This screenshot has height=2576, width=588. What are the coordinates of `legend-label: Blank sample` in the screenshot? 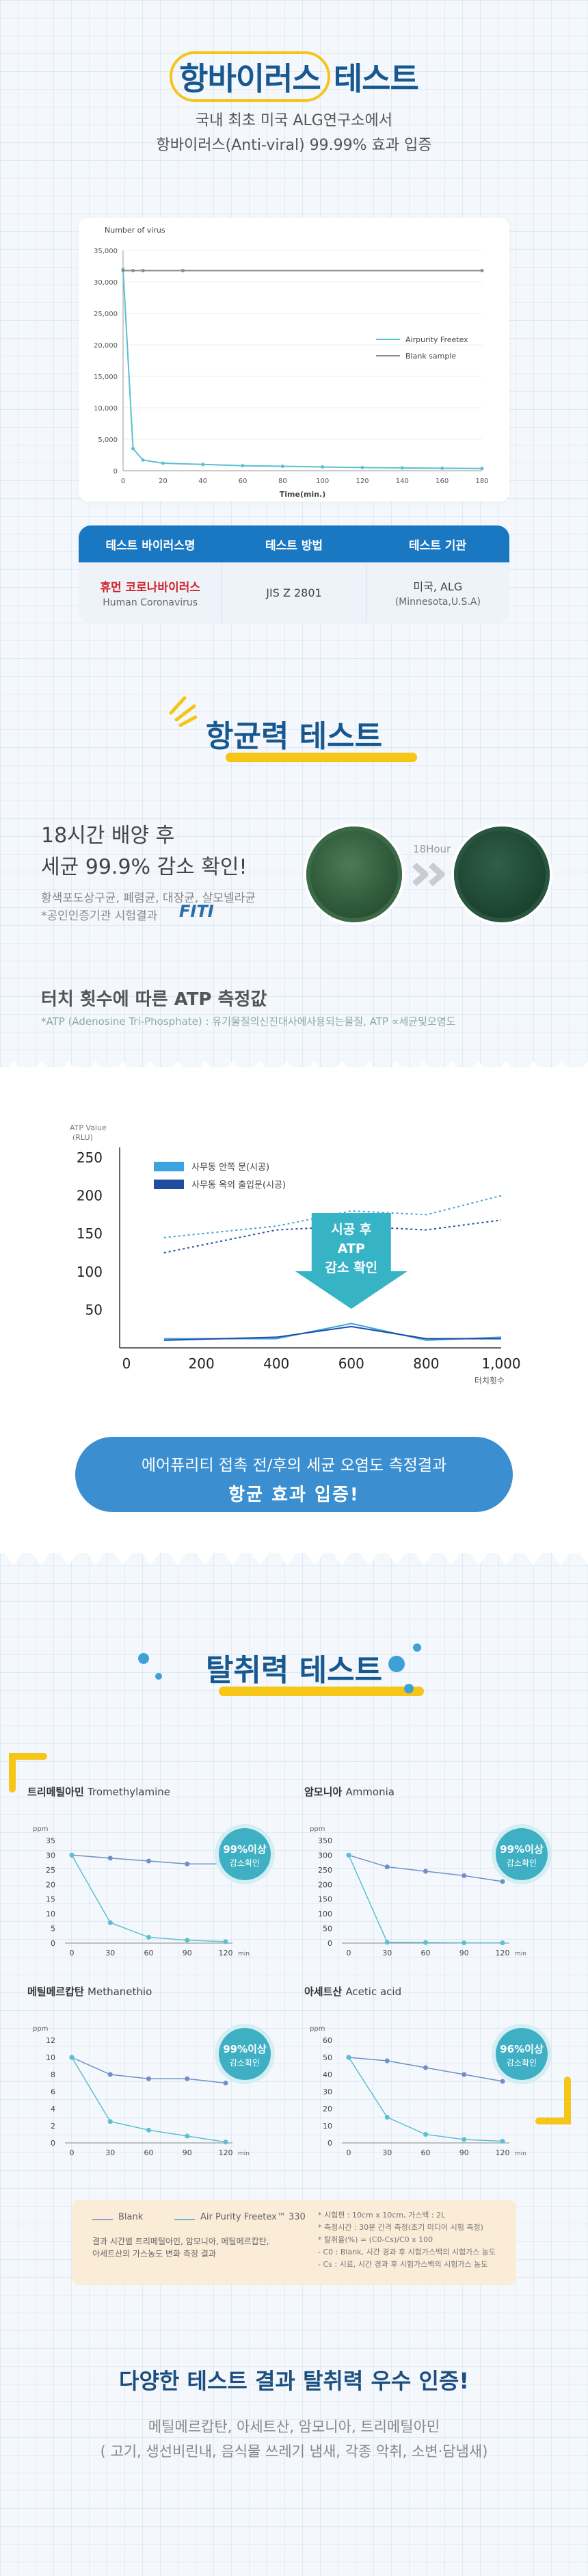 It's located at (430, 356).